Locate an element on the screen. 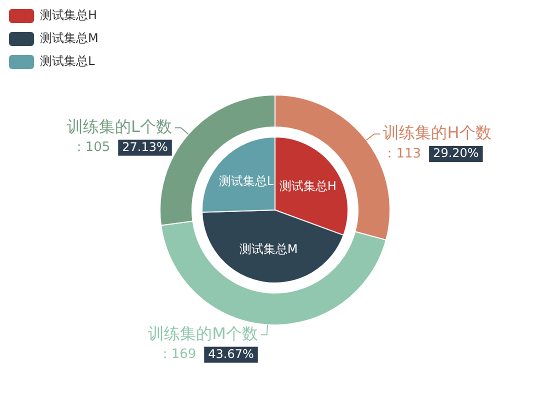  category-label: 测试集总L is located at coordinates (246, 181).